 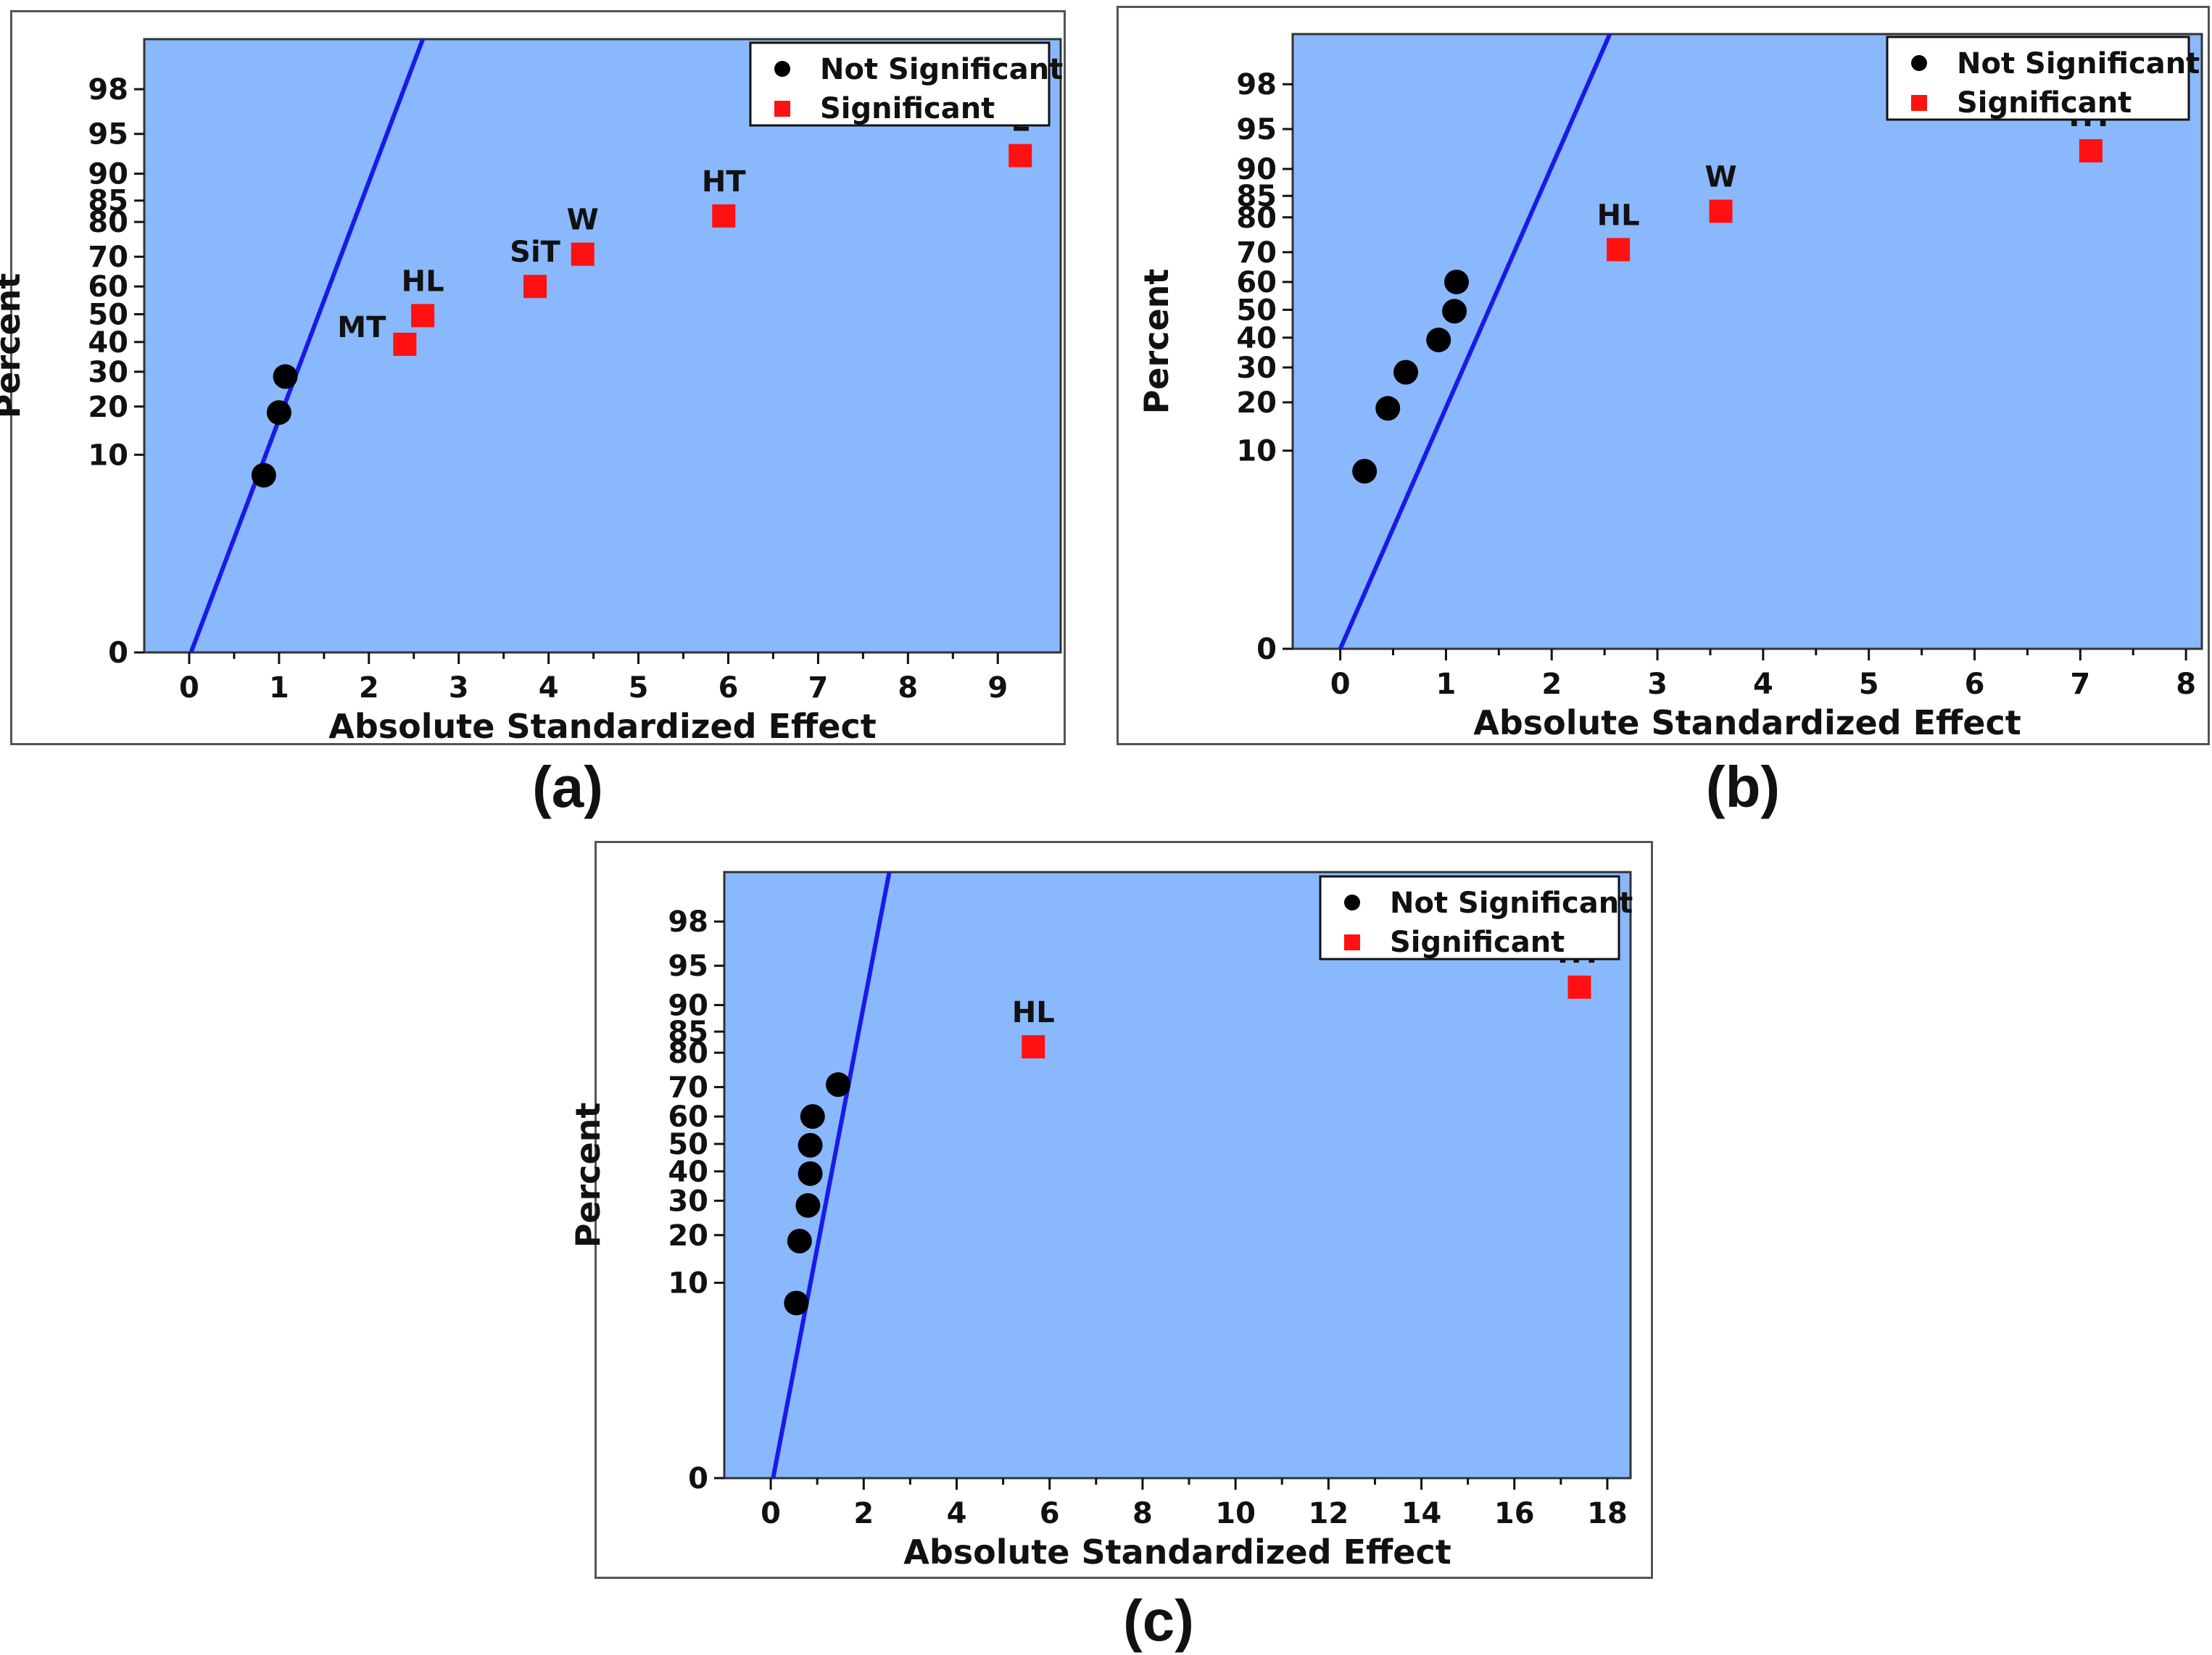 I want to click on x-tick-label: 8, so click(x=2186, y=684).